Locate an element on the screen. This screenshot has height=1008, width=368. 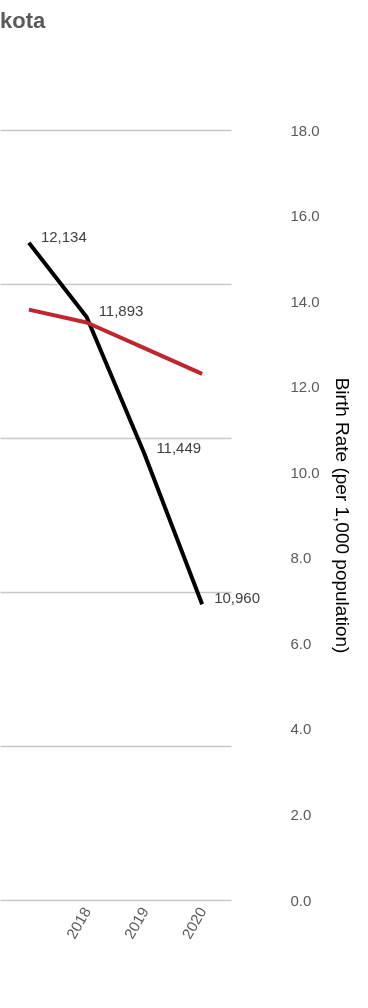
data-label: 10,960 is located at coordinates (237, 598).